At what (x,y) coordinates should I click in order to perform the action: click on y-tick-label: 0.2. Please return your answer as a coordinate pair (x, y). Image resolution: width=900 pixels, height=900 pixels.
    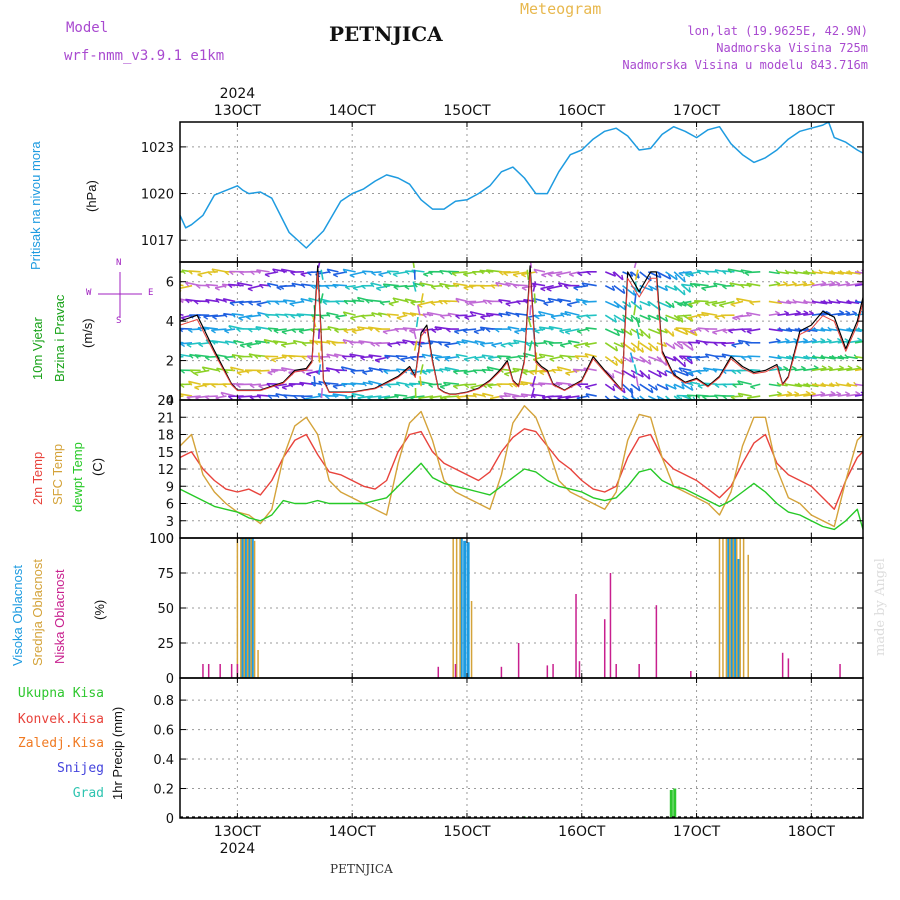
    Looking at the image, I should click on (163, 790).